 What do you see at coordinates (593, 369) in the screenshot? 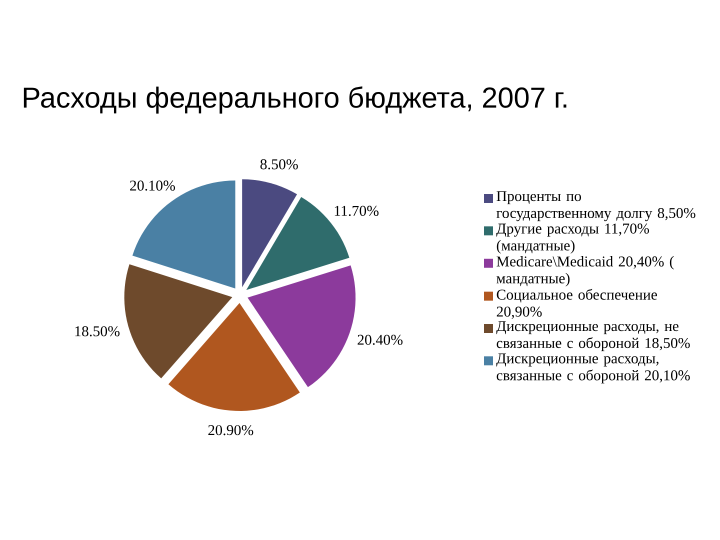
I see `legend-label: Дискреционные расходы, связанные с обороной 20,10%` at bounding box center [593, 369].